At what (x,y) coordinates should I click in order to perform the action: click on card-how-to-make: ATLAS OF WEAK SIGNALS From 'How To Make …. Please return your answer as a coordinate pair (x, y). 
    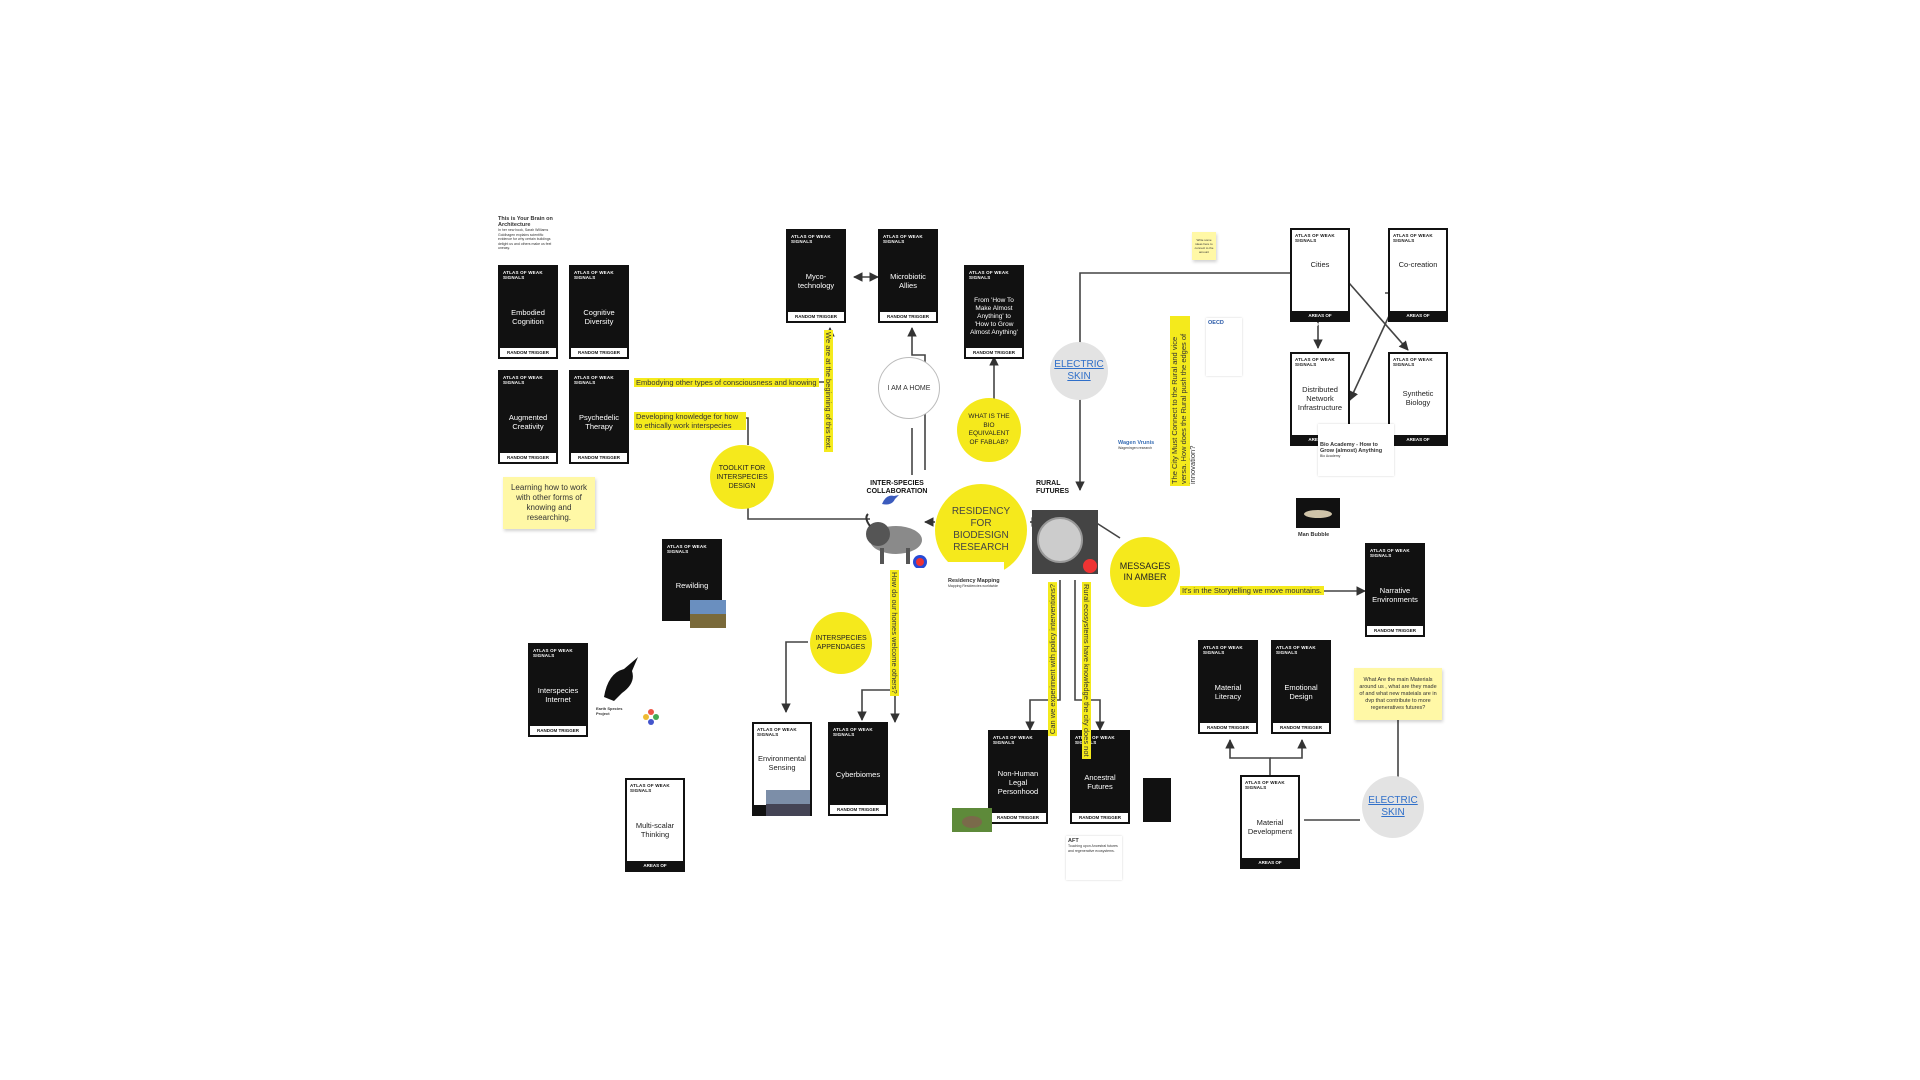
    Looking at the image, I should click on (994, 312).